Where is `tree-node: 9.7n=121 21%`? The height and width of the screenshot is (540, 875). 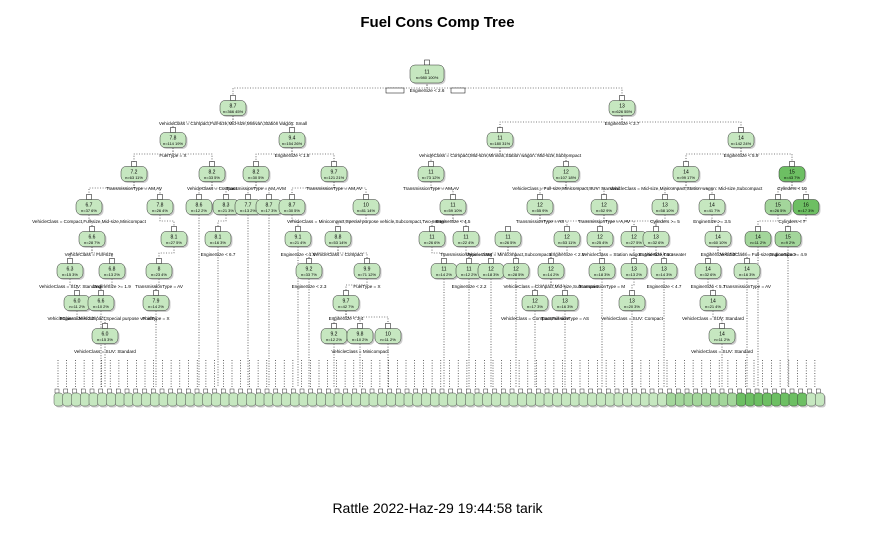
tree-node: 9.7n=121 21% is located at coordinates (334, 172).